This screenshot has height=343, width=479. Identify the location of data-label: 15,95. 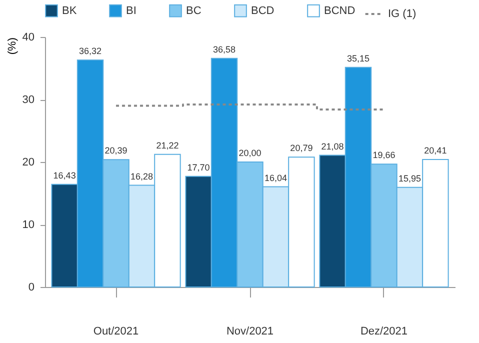
(409, 178).